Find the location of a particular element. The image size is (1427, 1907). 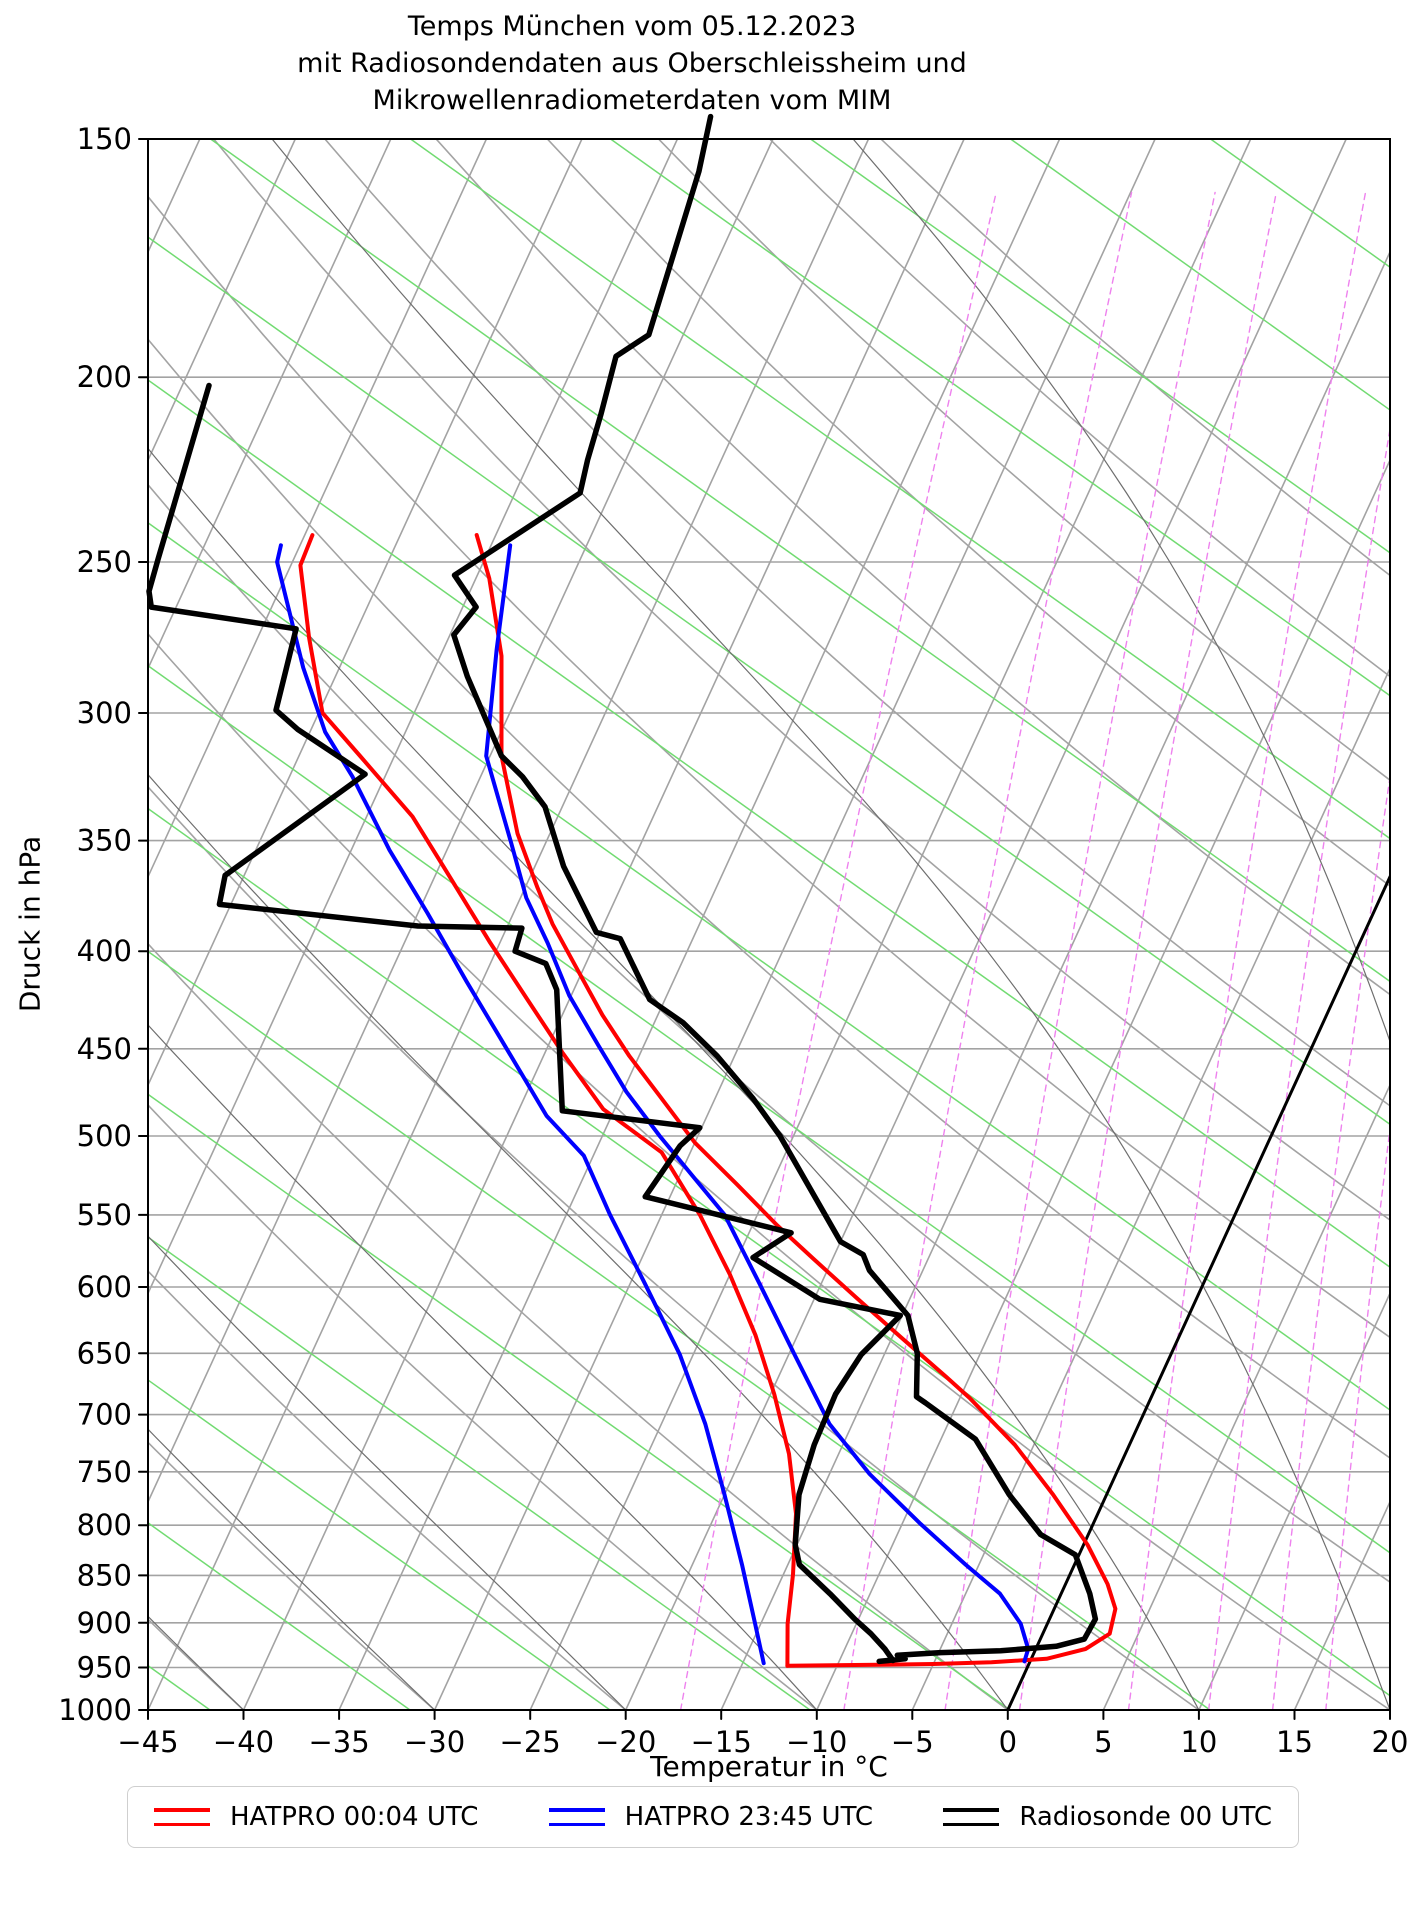

y-tick-label: 750 is located at coordinates (104, 1472).